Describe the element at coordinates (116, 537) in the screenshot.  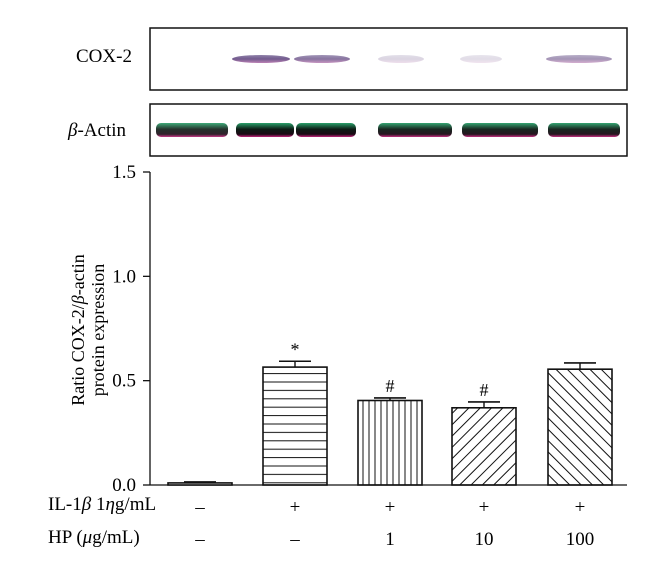
I see `row2-part-b: g/mL)` at that location.